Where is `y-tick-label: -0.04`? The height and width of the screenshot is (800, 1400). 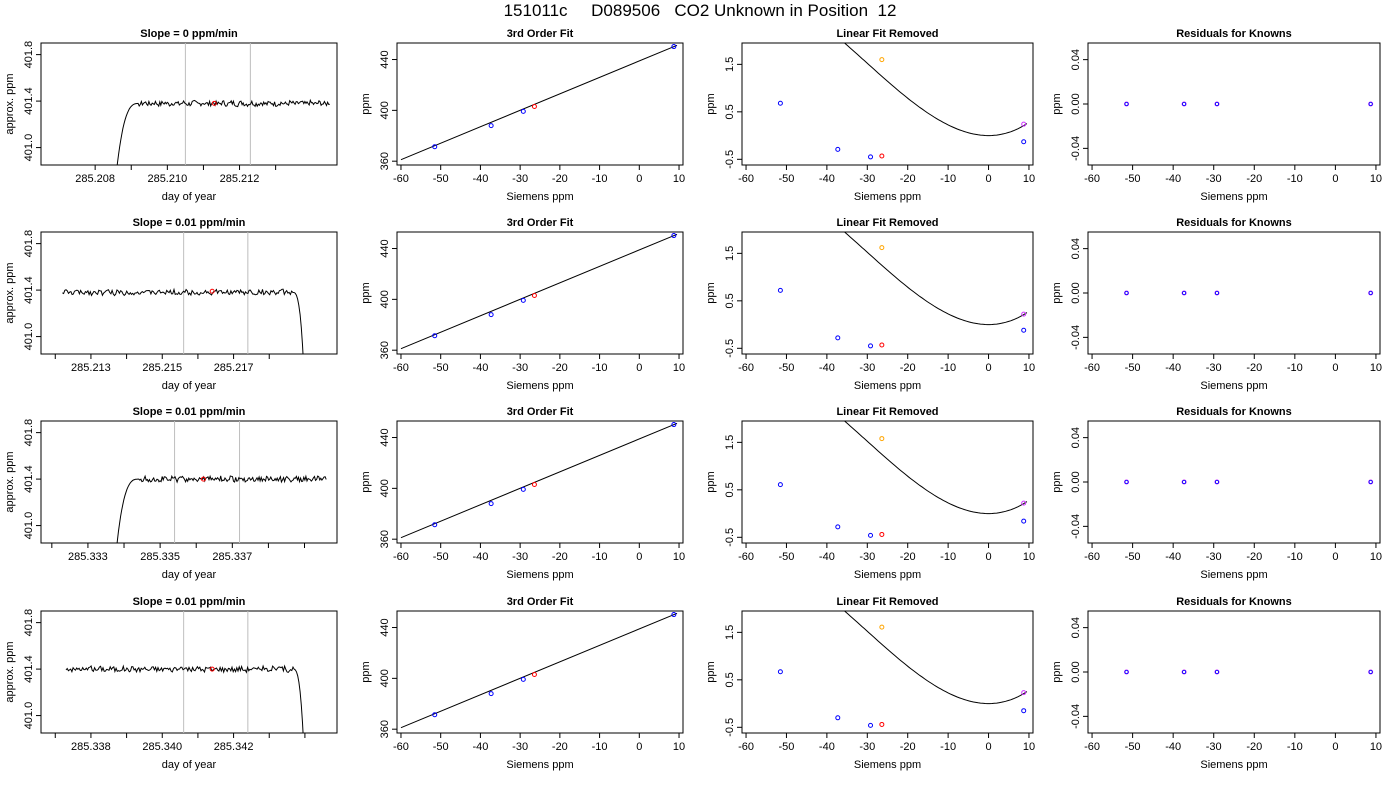
y-tick-label: -0.04 is located at coordinates (1076, 526).